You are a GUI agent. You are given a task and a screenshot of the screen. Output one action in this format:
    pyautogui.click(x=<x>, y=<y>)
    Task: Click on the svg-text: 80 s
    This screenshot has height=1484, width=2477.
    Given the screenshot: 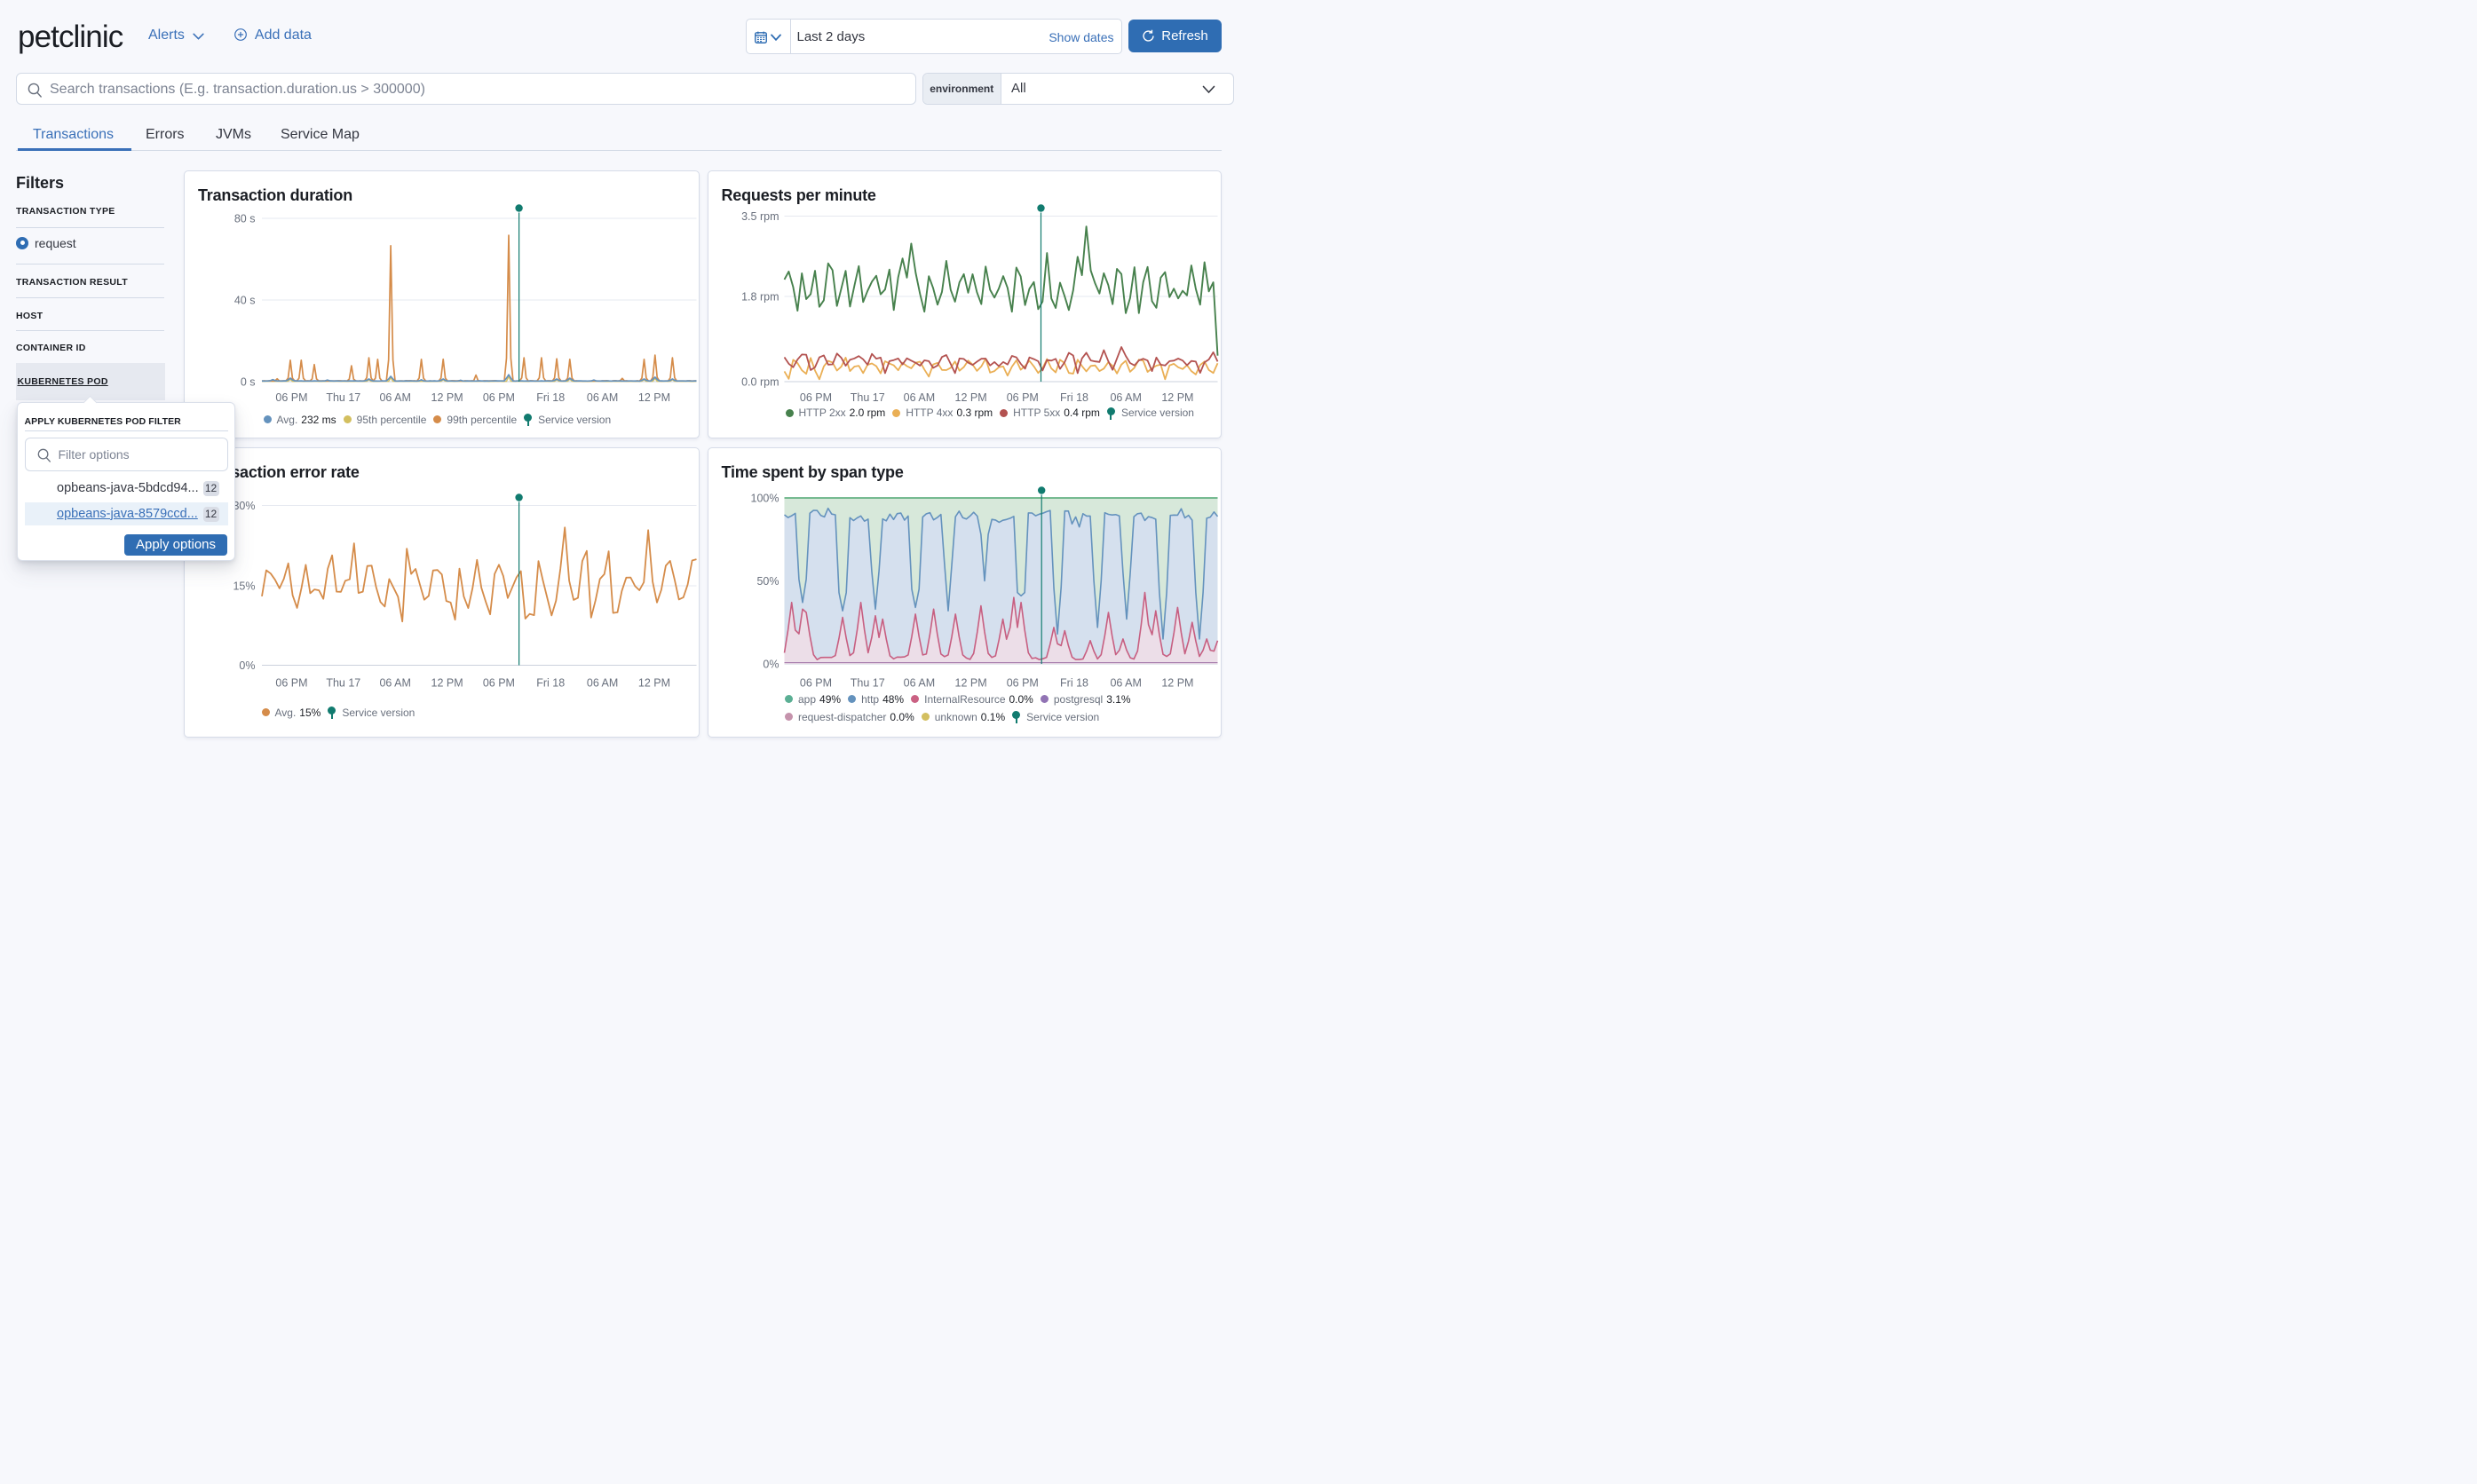 What is the action you would take?
    pyautogui.click(x=245, y=219)
    